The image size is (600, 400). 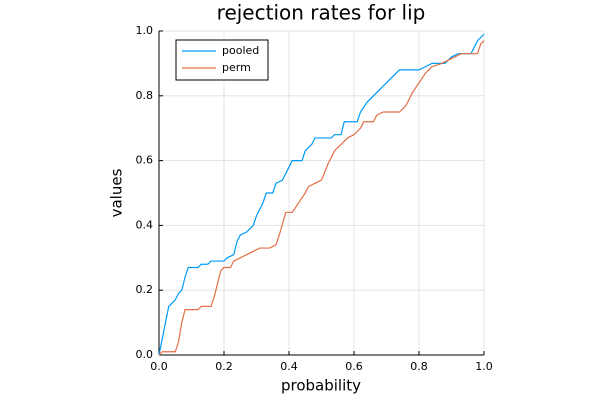 I want to click on x-tick-label: 0.8, so click(x=419, y=366).